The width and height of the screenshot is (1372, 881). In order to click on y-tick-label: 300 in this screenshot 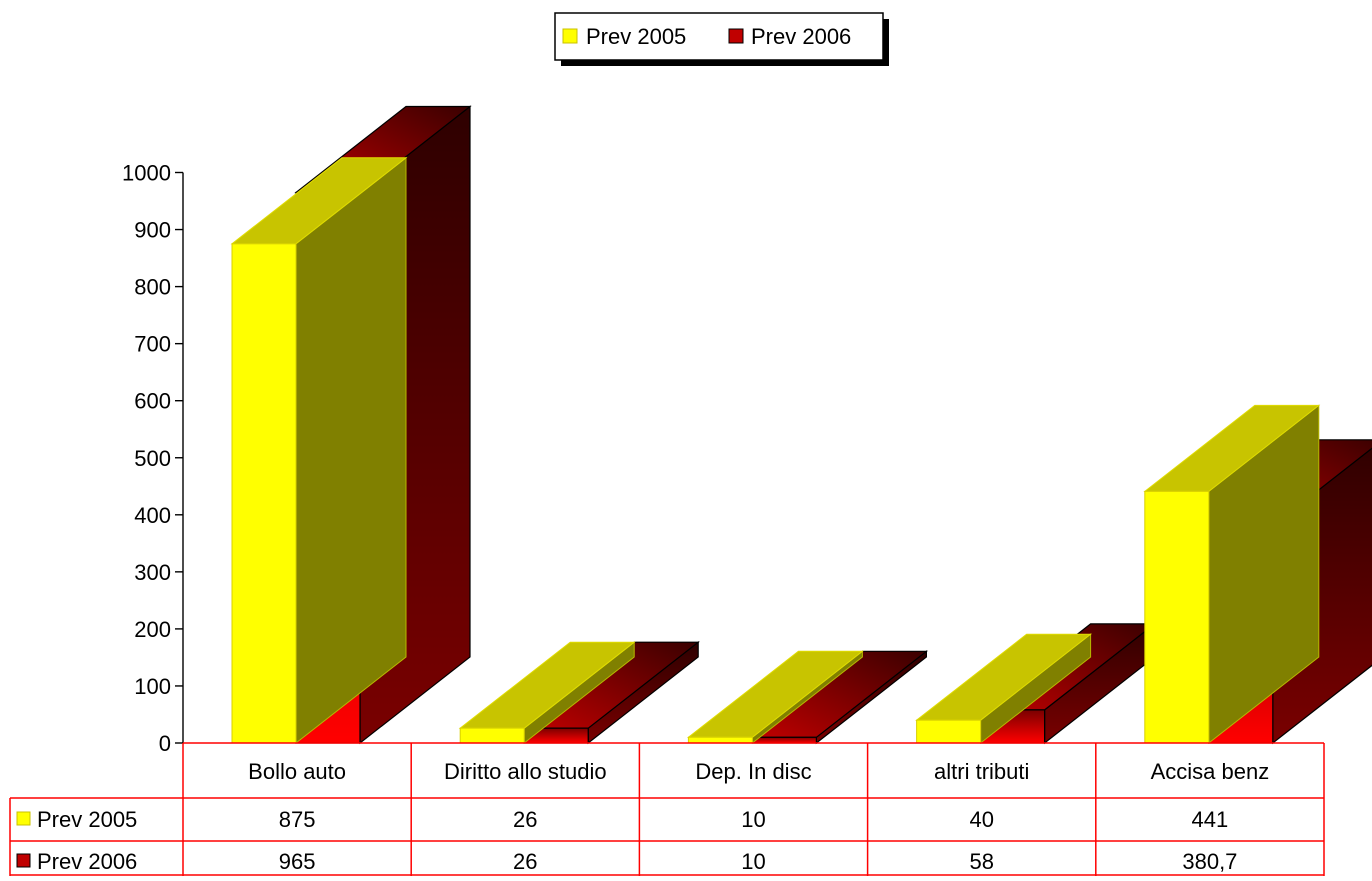, I will do `click(152, 572)`.